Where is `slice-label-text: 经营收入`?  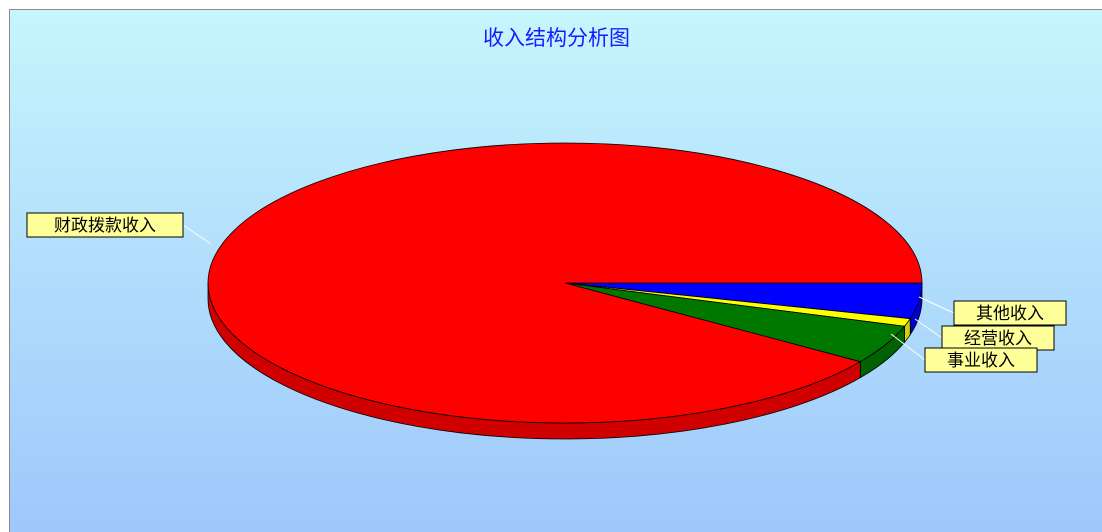 slice-label-text: 经营收入 is located at coordinates (998, 339).